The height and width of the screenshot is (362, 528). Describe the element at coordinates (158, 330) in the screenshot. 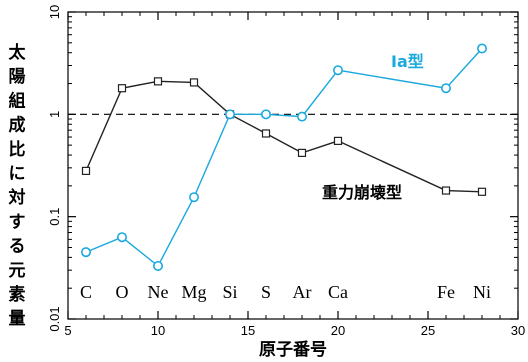

I see `x-tick-label: 10` at that location.